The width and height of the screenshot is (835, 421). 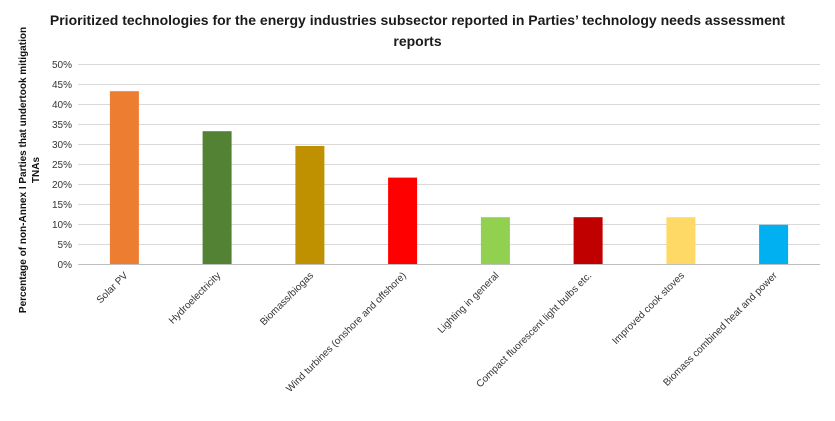 What do you see at coordinates (113, 288) in the screenshot?
I see `x-category-label: Solar PV` at bounding box center [113, 288].